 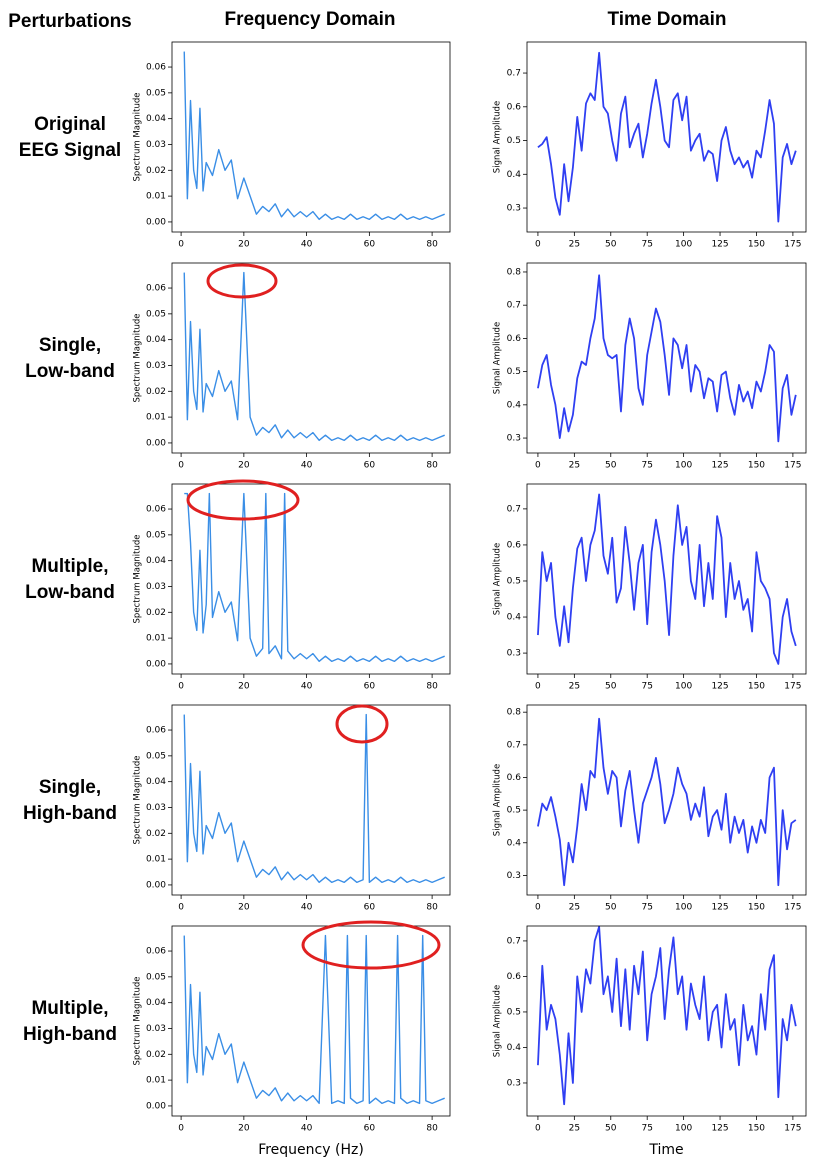 What do you see at coordinates (69, 1008) in the screenshot?
I see `row-label: Multiple,` at bounding box center [69, 1008].